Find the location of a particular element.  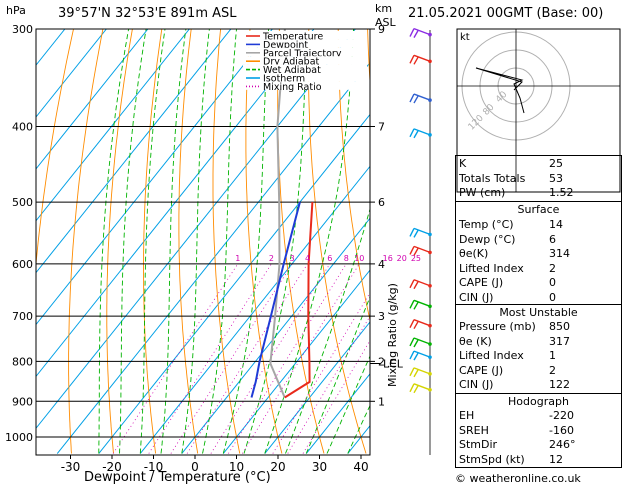

hodograph-value: -160 is located at coordinates (561, 430).